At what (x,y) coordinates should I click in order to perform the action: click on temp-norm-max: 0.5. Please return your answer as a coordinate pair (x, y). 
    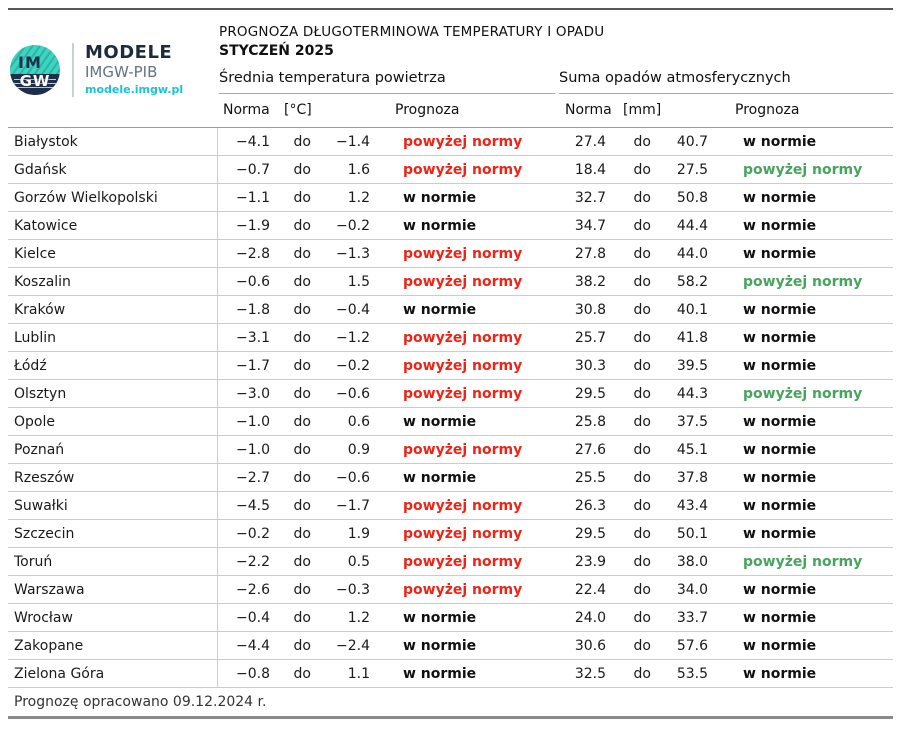
    Looking at the image, I should click on (358, 561).